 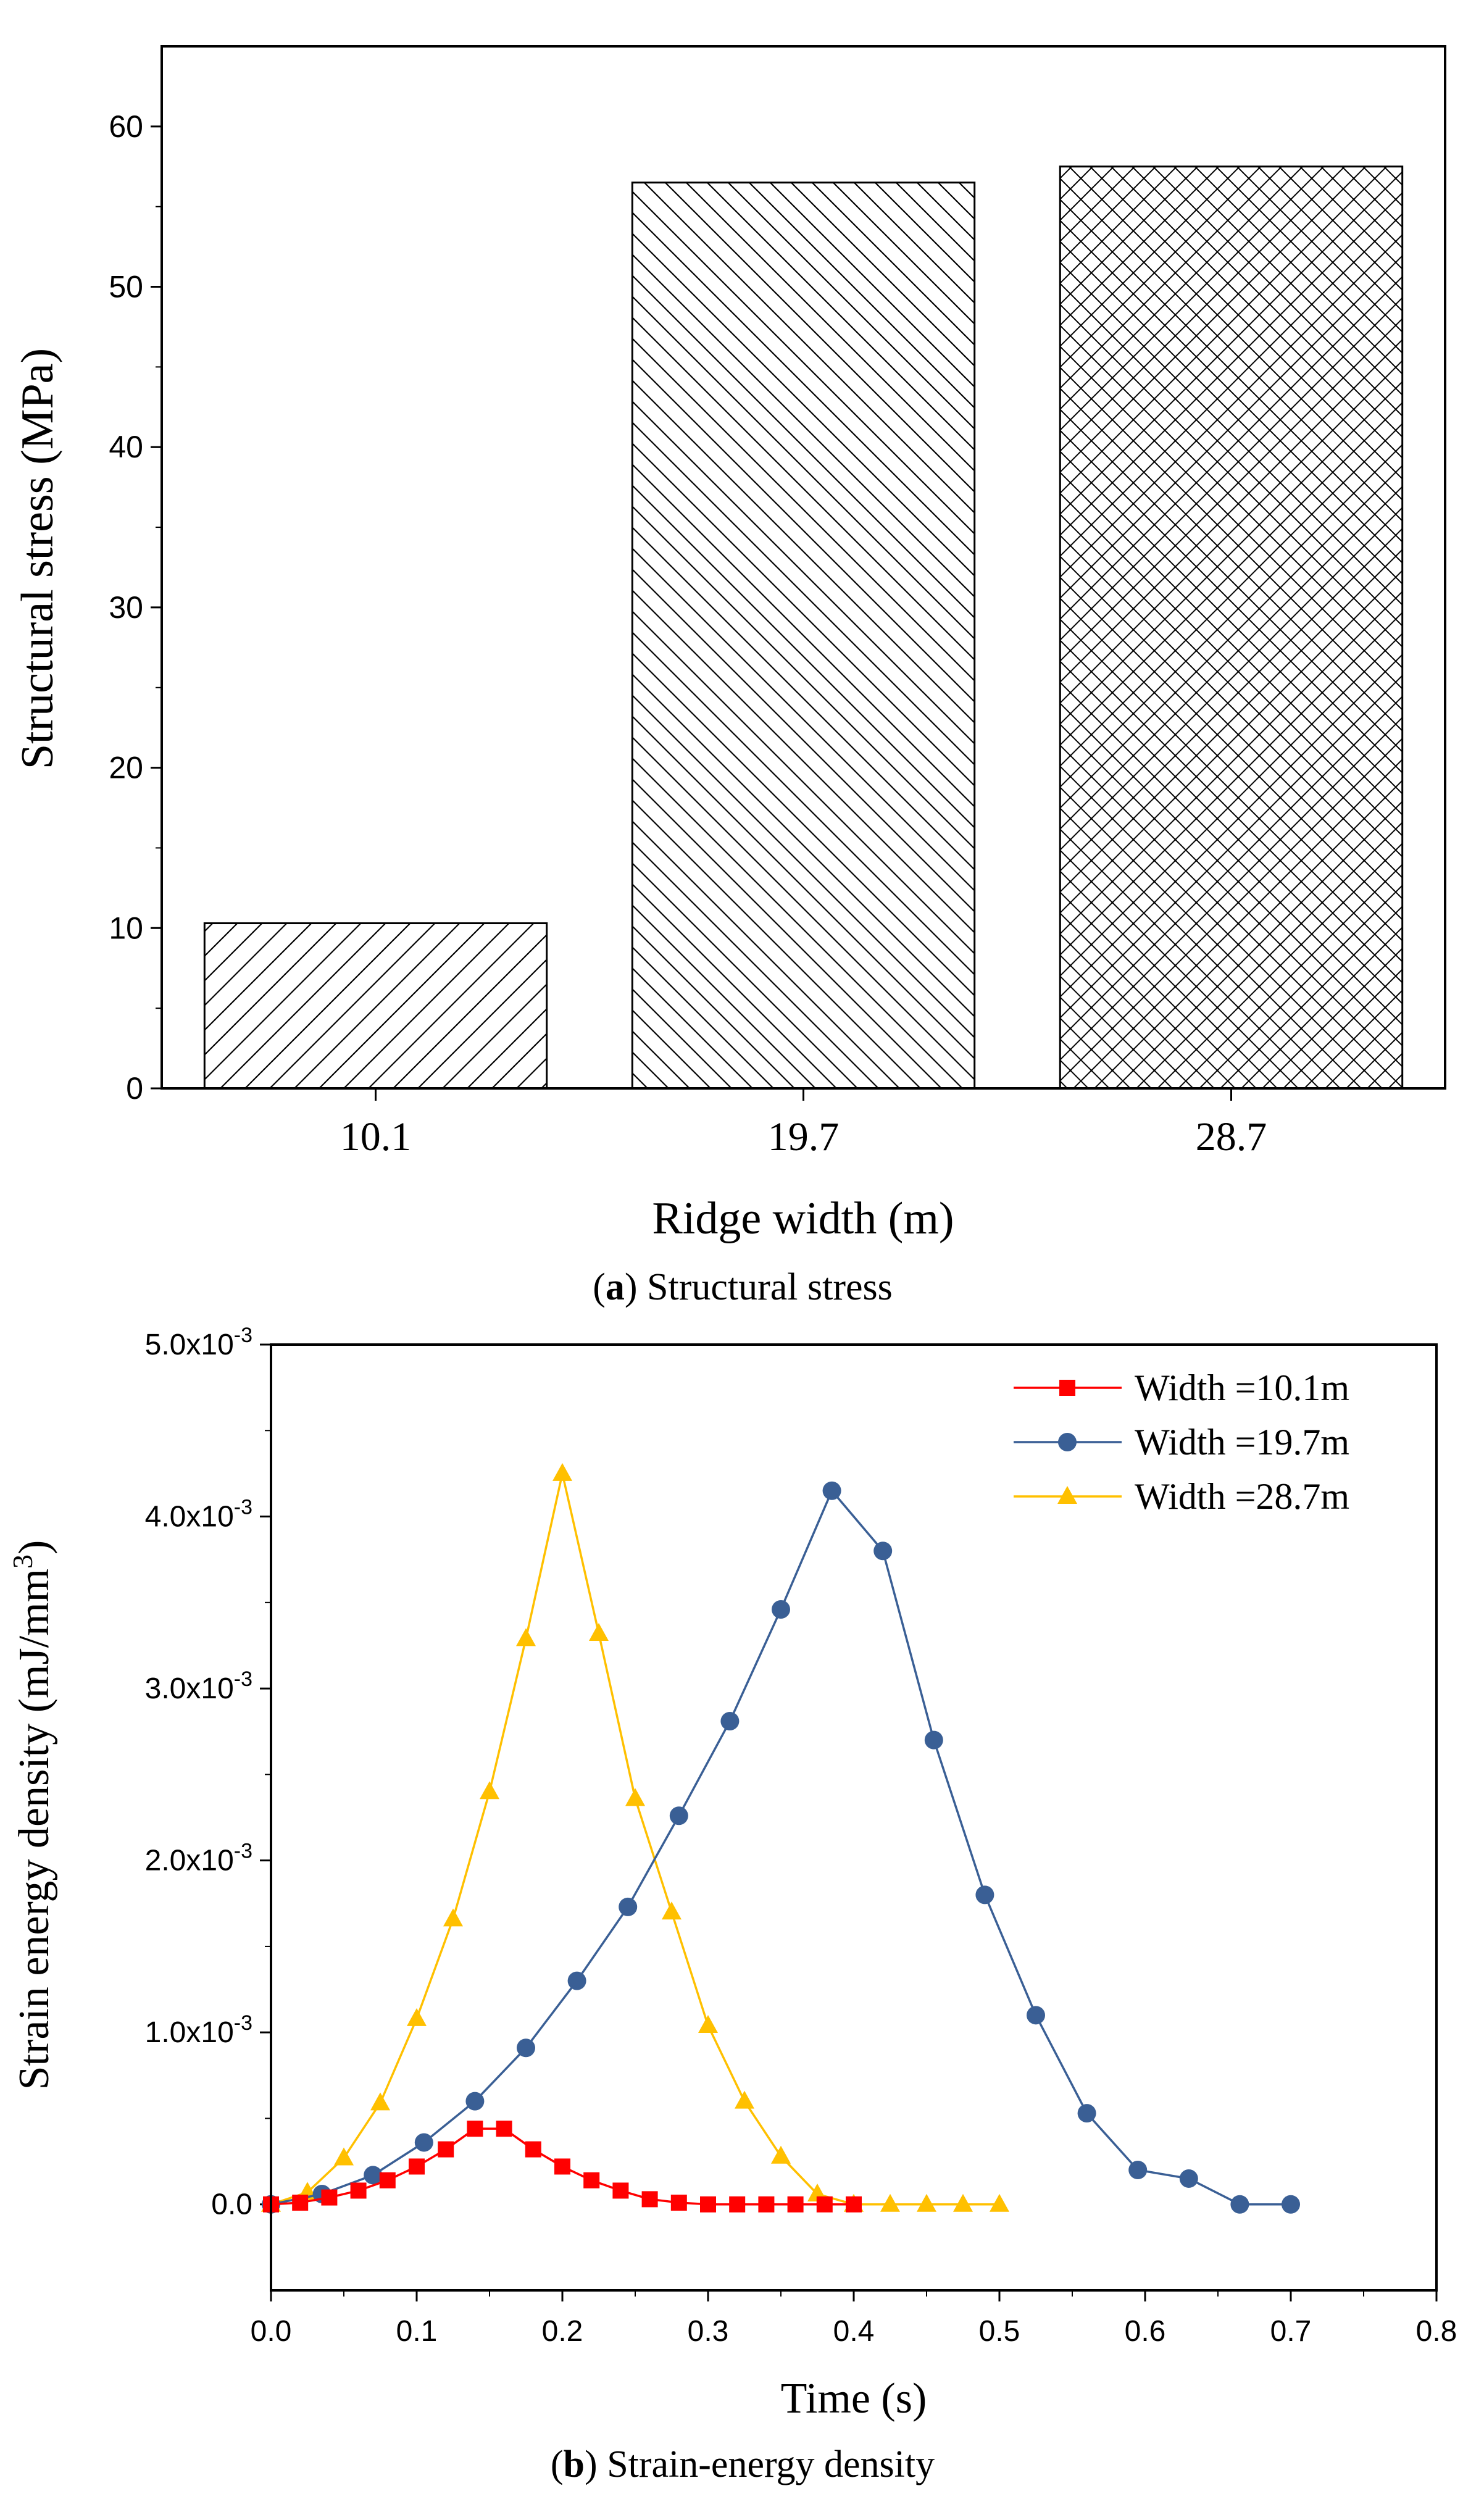 I want to click on x-axis-ticks: 10.1 19.7 28.7, so click(x=803, y=1123).